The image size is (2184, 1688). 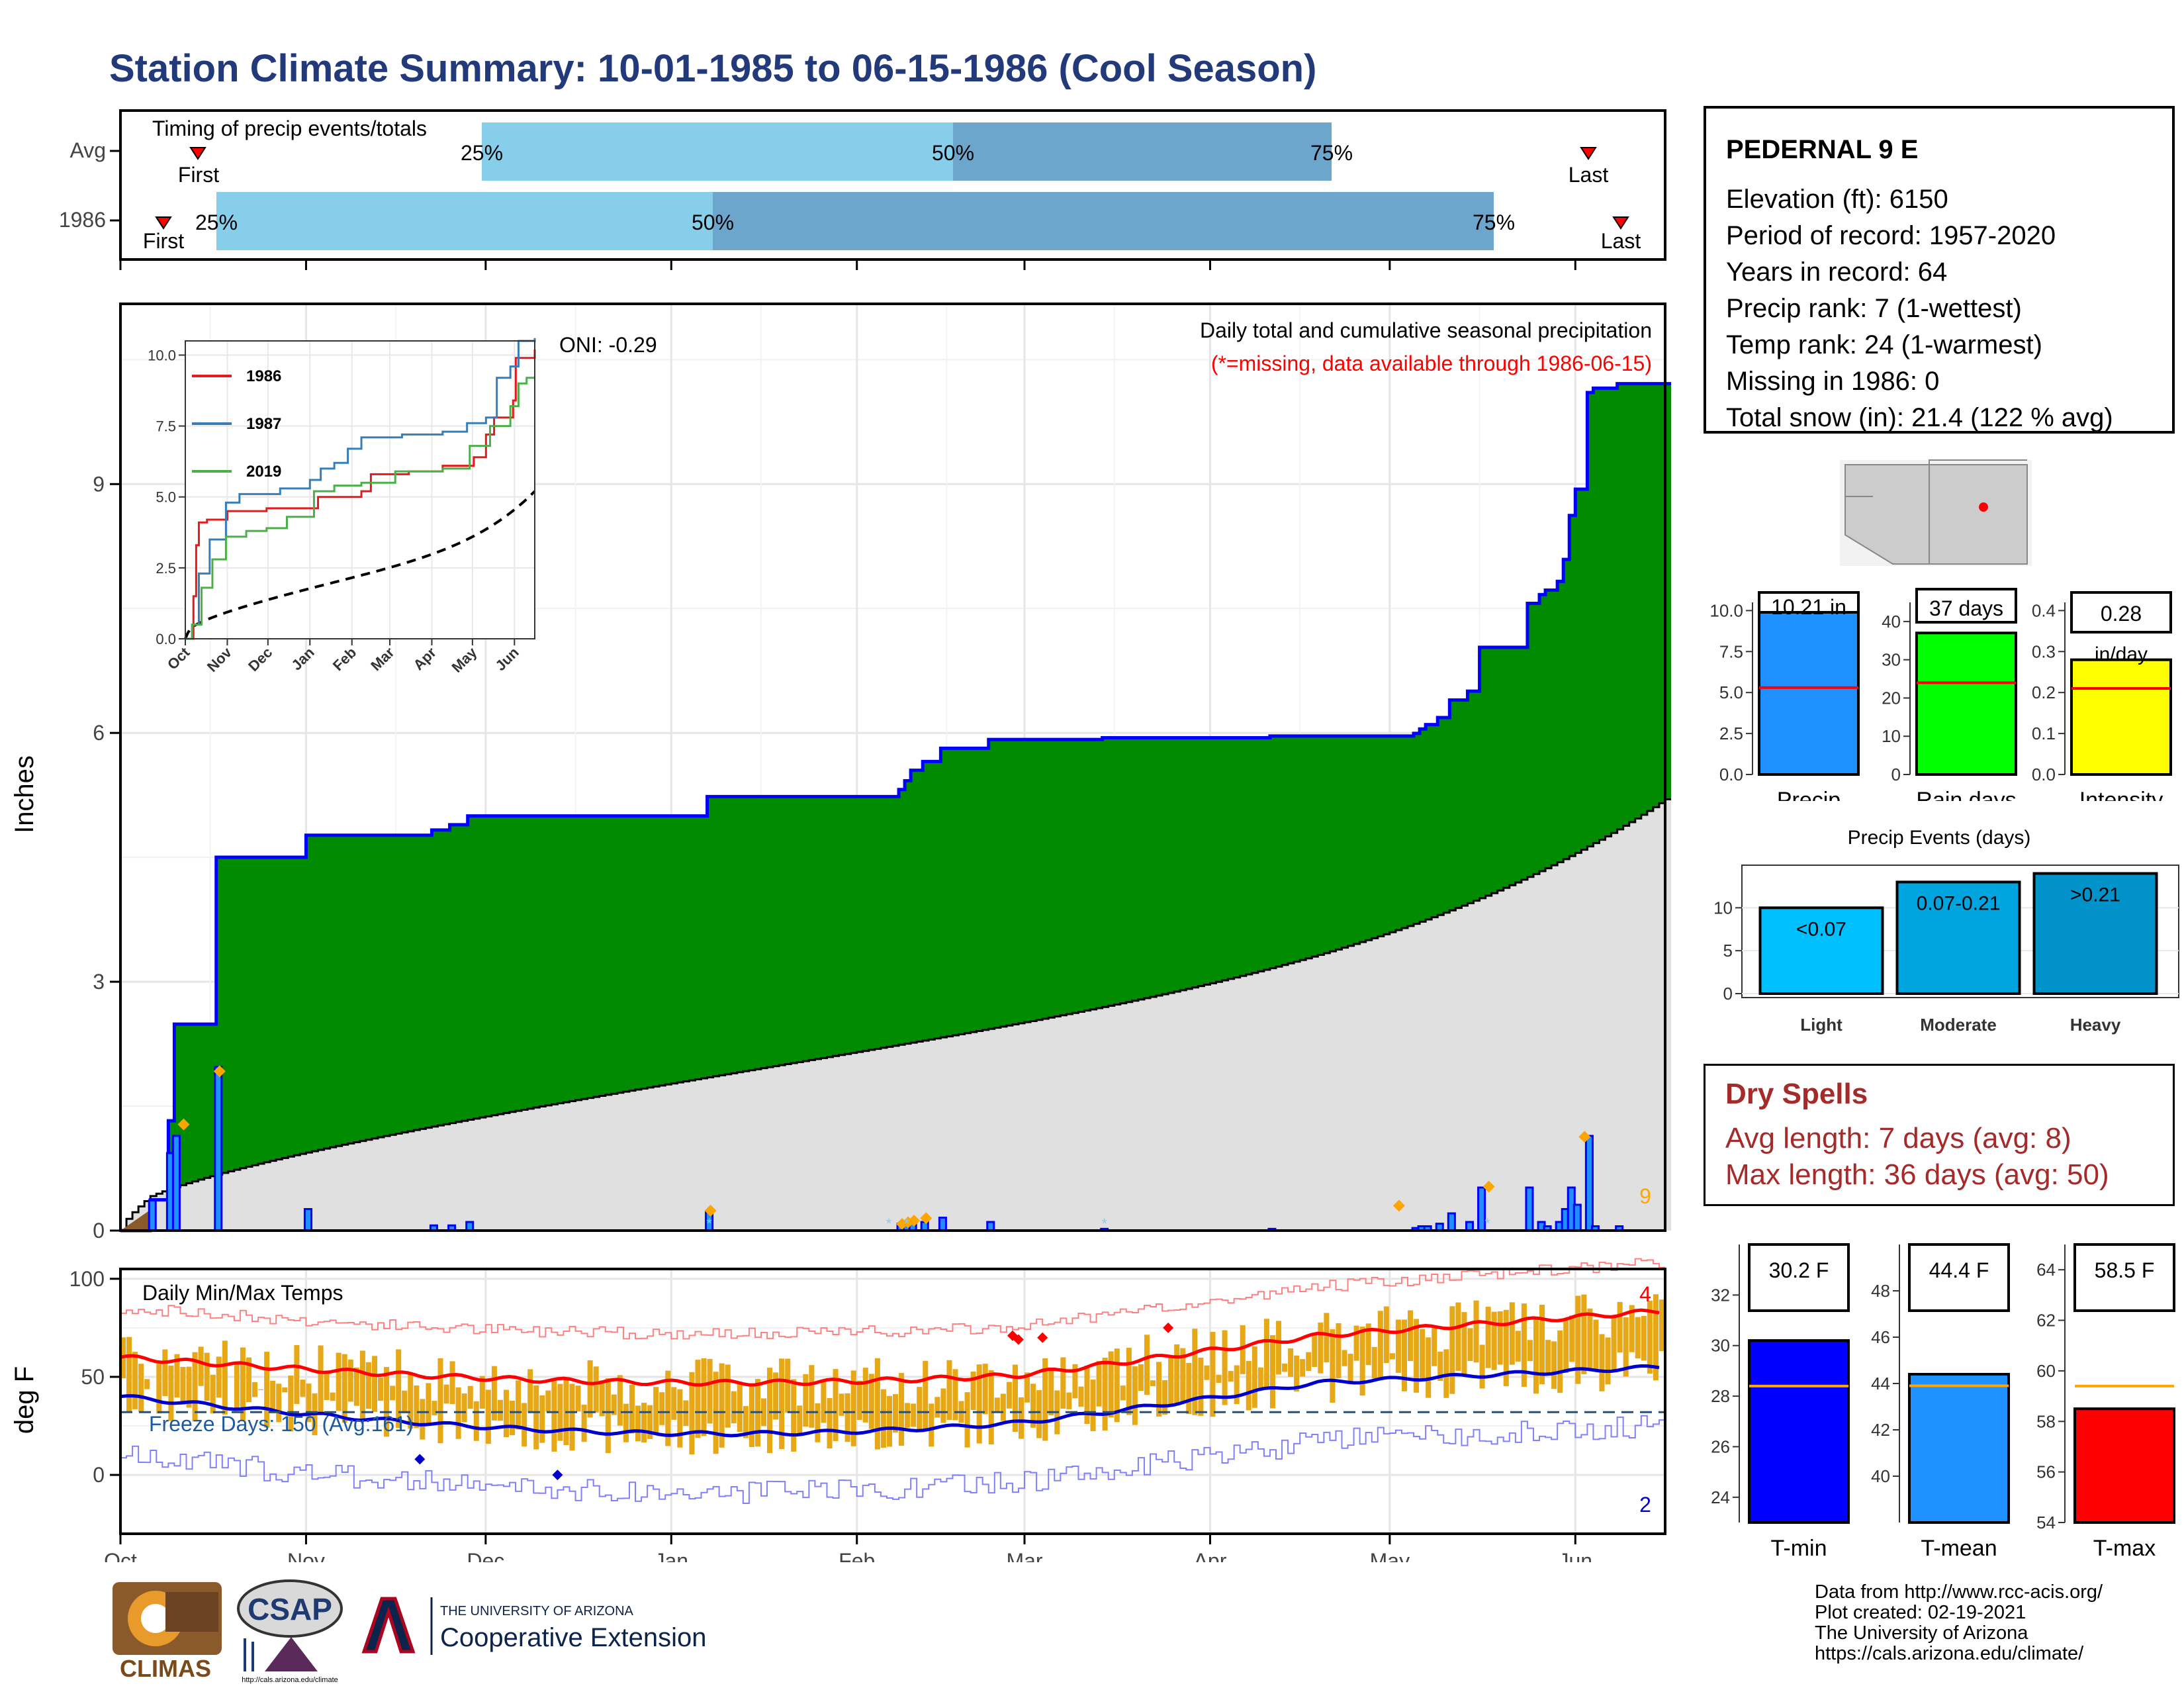 What do you see at coordinates (242, 1293) in the screenshot?
I see `temp-title: Daily Min/Max Temps` at bounding box center [242, 1293].